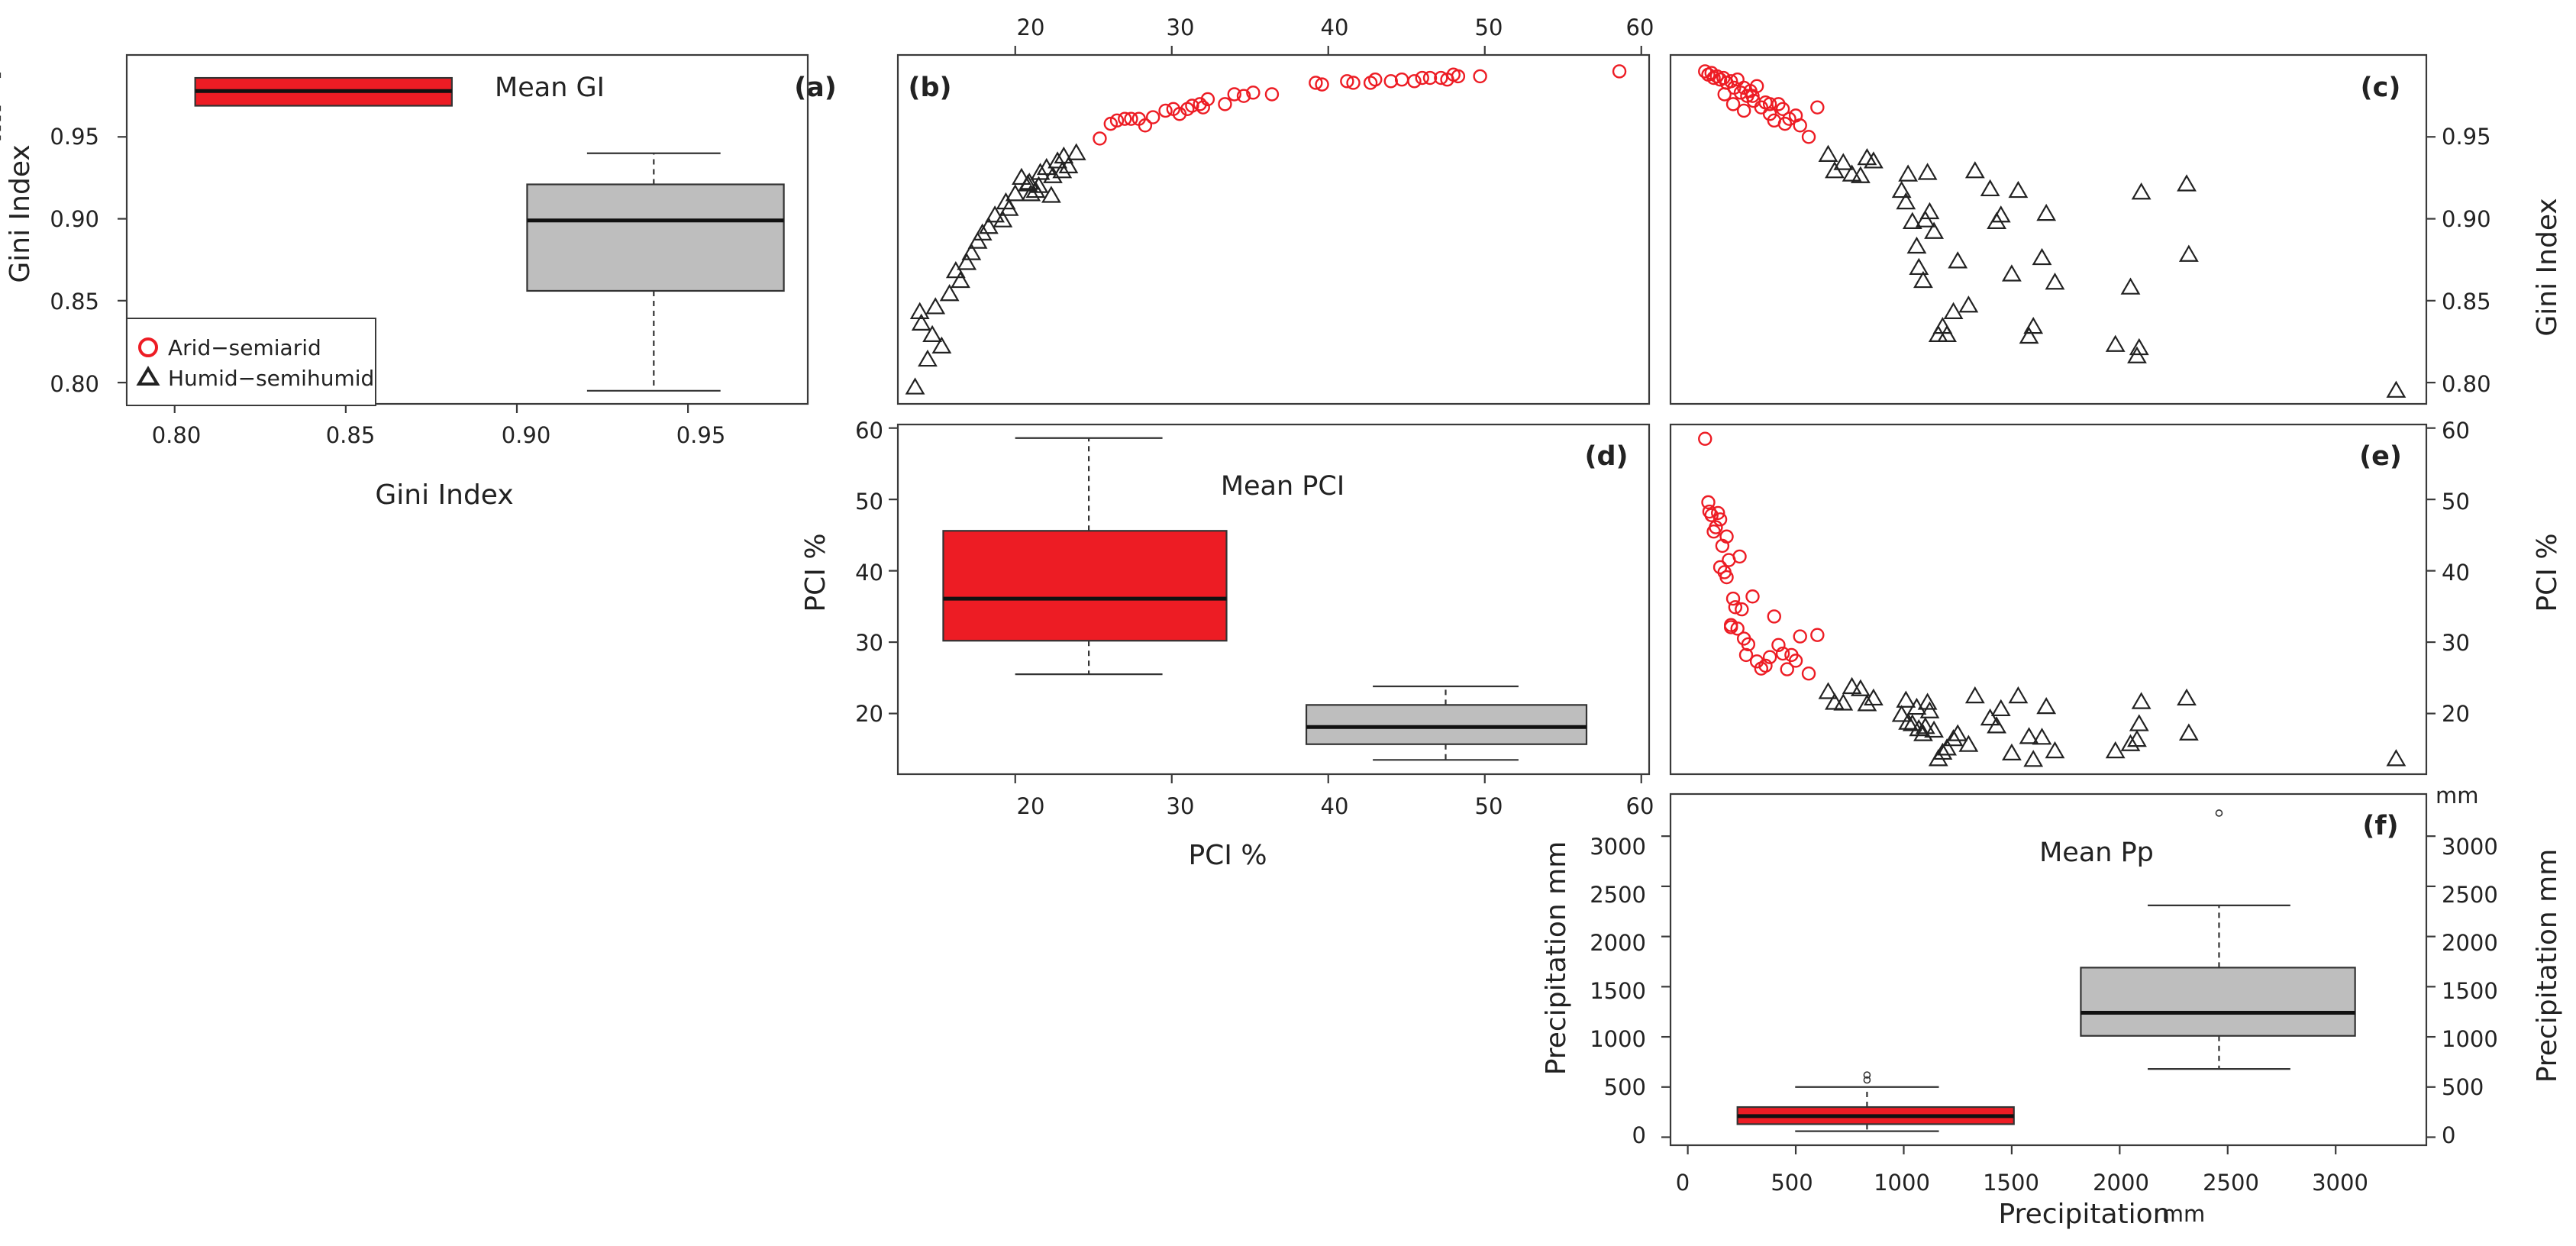 The image size is (2576, 1246). What do you see at coordinates (2381, 88) in the screenshot?
I see `panel-c-label: (c)` at bounding box center [2381, 88].